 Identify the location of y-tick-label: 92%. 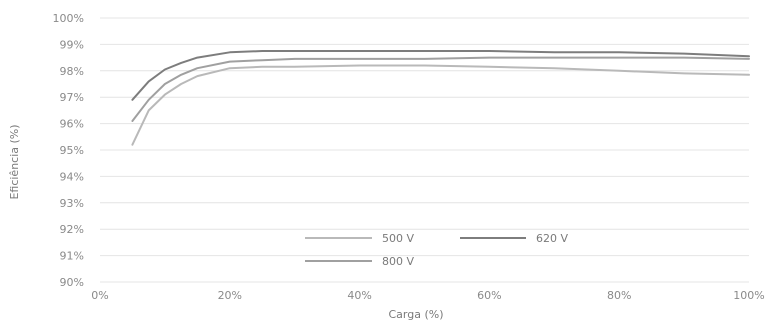
(72, 229).